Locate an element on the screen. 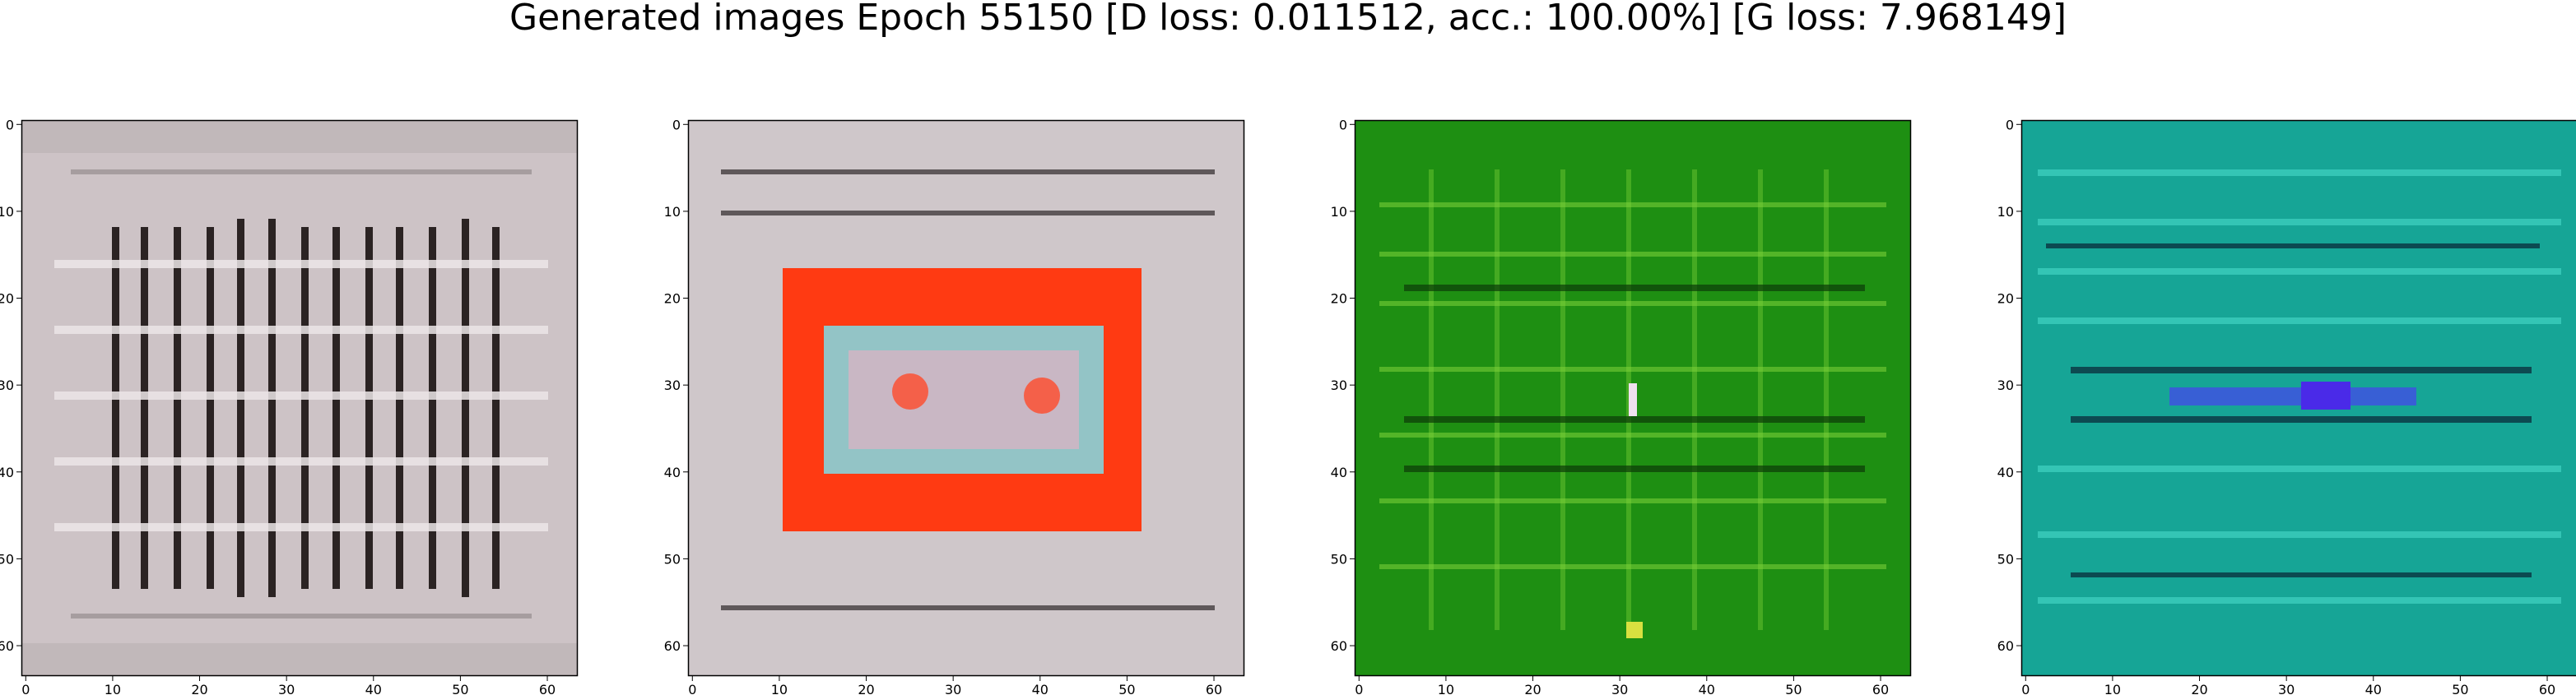  image-1-vertical-bars is located at coordinates (306, 408).